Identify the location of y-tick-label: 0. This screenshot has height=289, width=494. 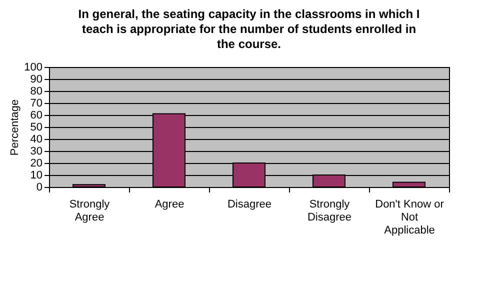
(39, 188).